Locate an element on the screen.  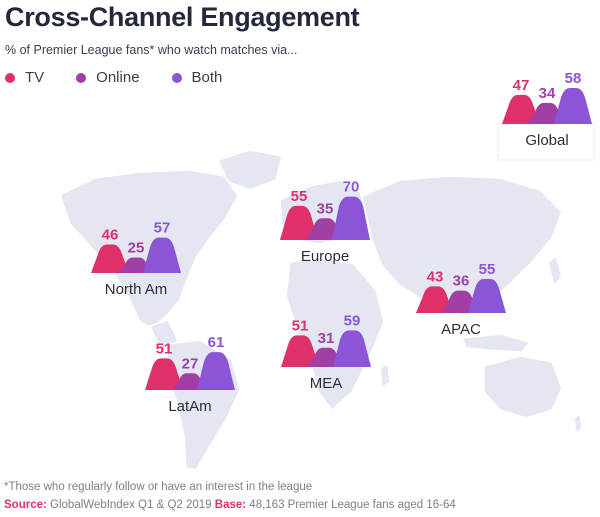
map-north-america is located at coordinates (149, 249).